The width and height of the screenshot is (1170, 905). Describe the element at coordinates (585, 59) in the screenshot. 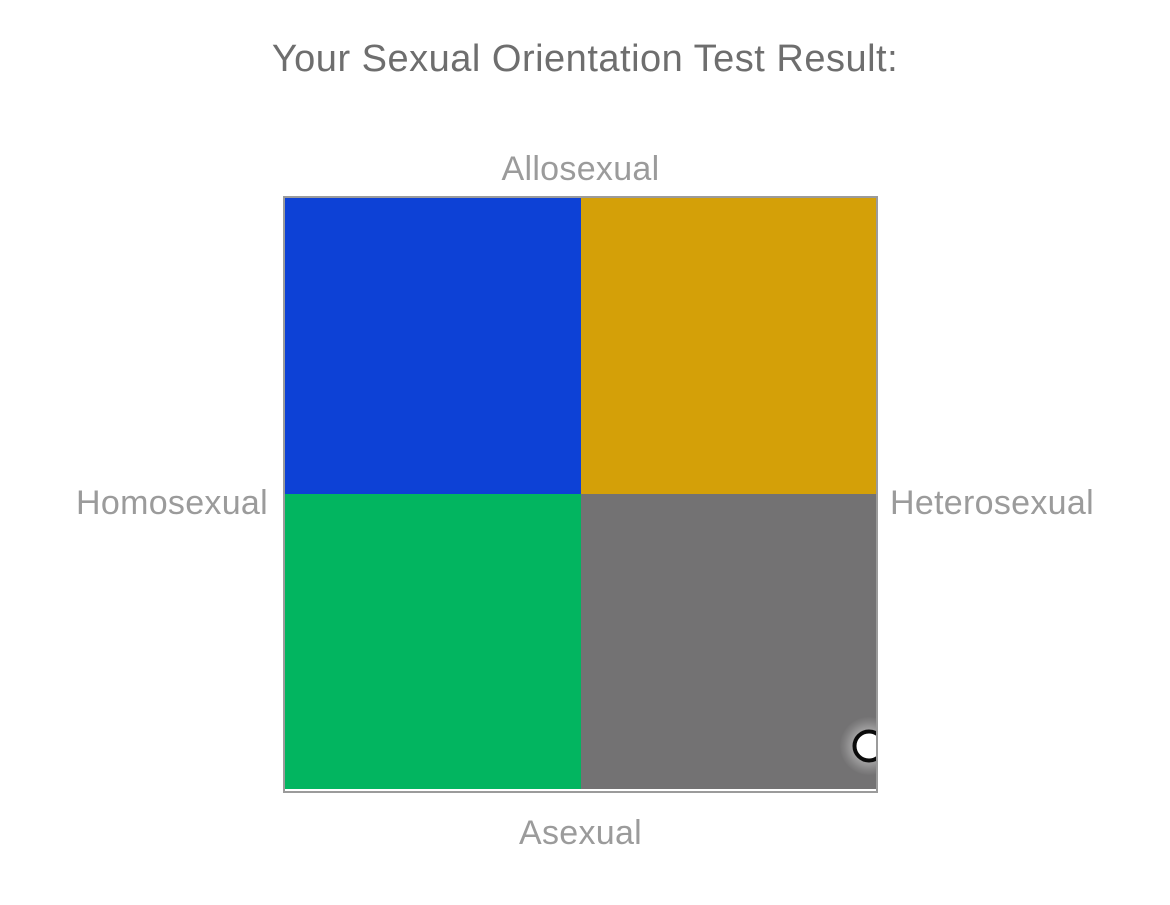

I see `page-title: Your Sexual Orientation Test Result:` at that location.